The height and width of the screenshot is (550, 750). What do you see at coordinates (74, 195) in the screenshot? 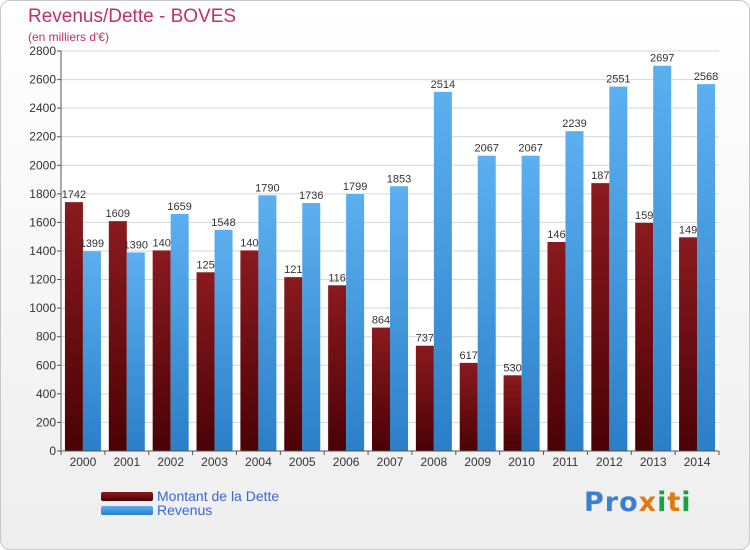
I see `data-label-debt: 1742` at bounding box center [74, 195].